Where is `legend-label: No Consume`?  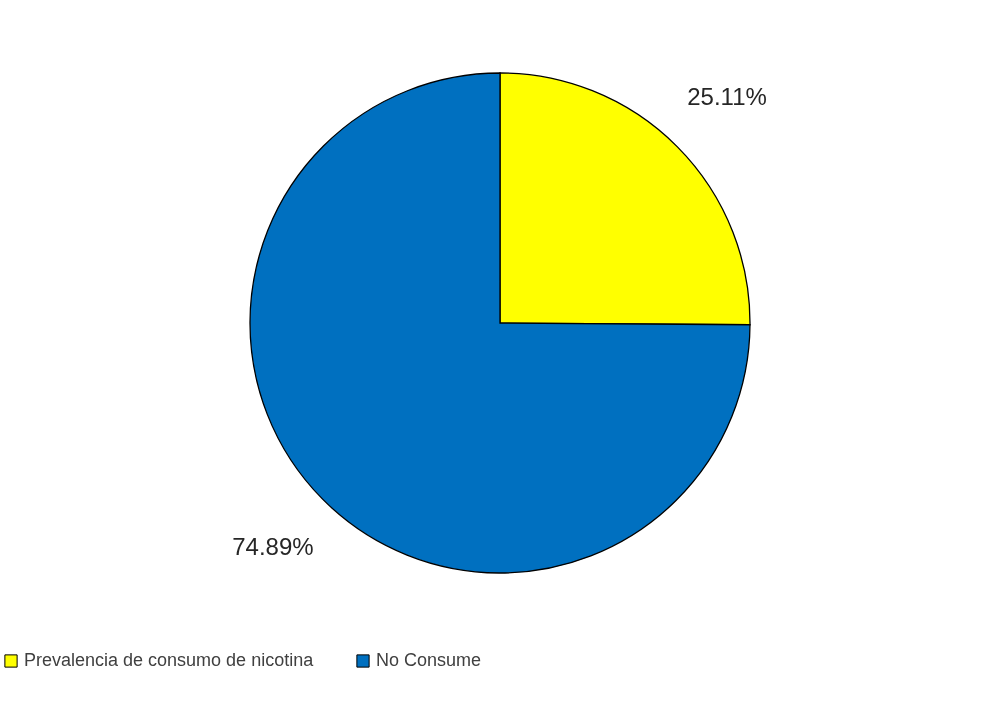 legend-label: No Consume is located at coordinates (429, 660).